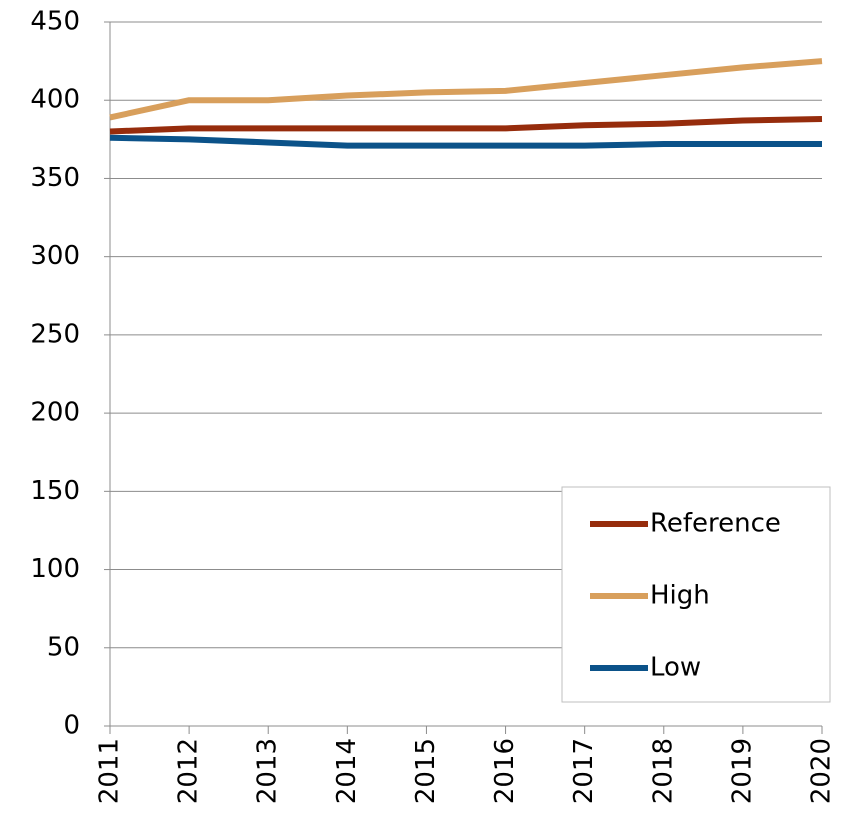 The height and width of the screenshot is (833, 850). Describe the element at coordinates (71, 726) in the screenshot. I see `y-tick-label: 0` at that location.